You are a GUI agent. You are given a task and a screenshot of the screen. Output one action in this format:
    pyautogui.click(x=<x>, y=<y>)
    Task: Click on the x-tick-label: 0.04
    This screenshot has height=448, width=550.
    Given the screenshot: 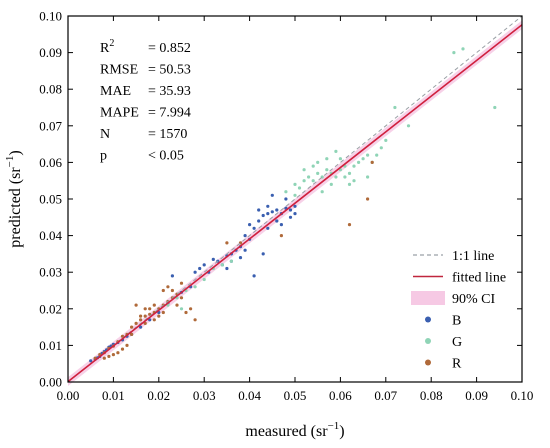 What is the action you would take?
    pyautogui.click(x=249, y=395)
    